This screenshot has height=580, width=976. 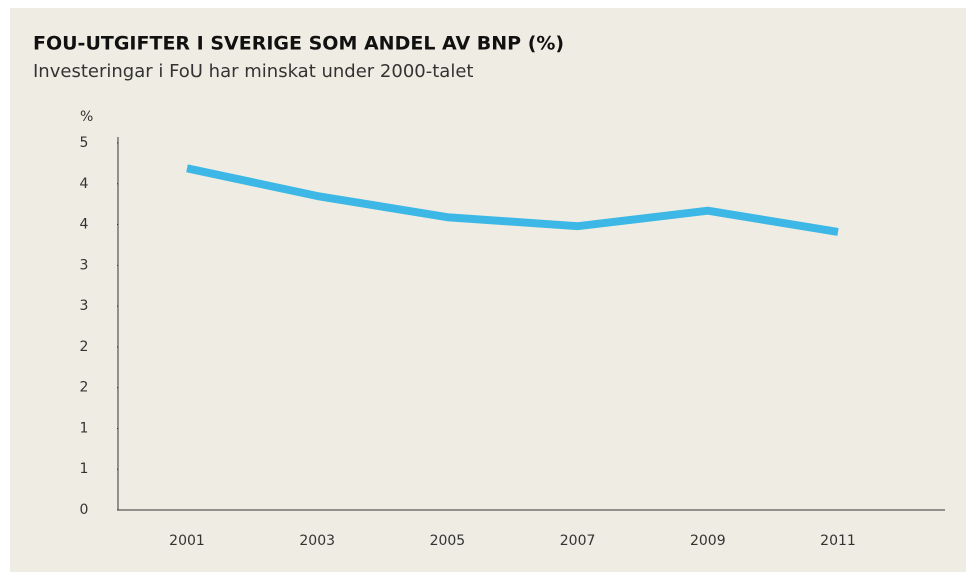 What do you see at coordinates (84, 143) in the screenshot?
I see `y-tick-label: 5` at bounding box center [84, 143].